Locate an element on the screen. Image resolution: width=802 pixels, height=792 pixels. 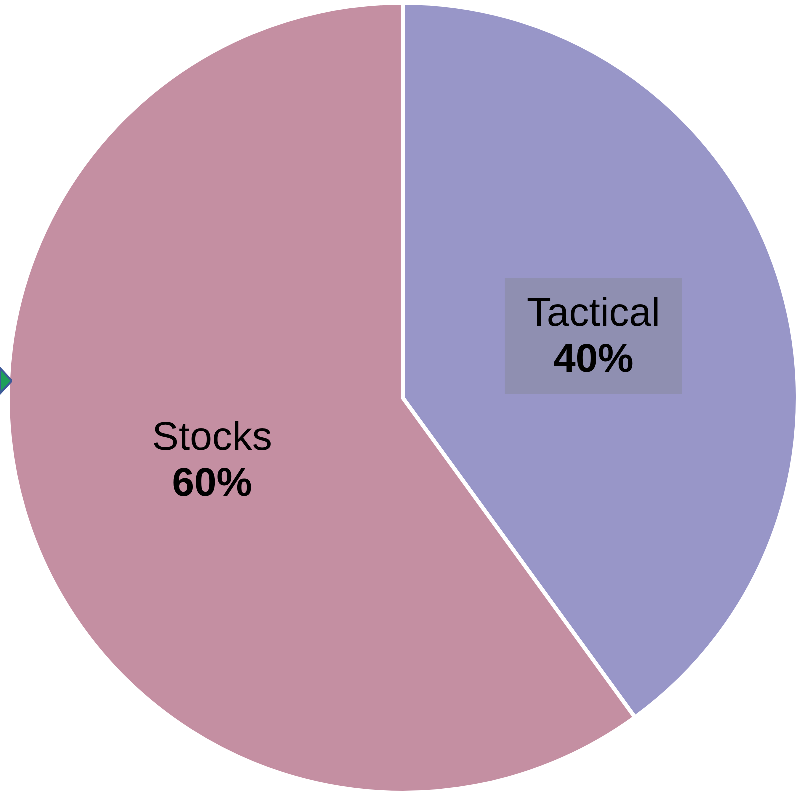
slice-label: Stocks is located at coordinates (212, 436).